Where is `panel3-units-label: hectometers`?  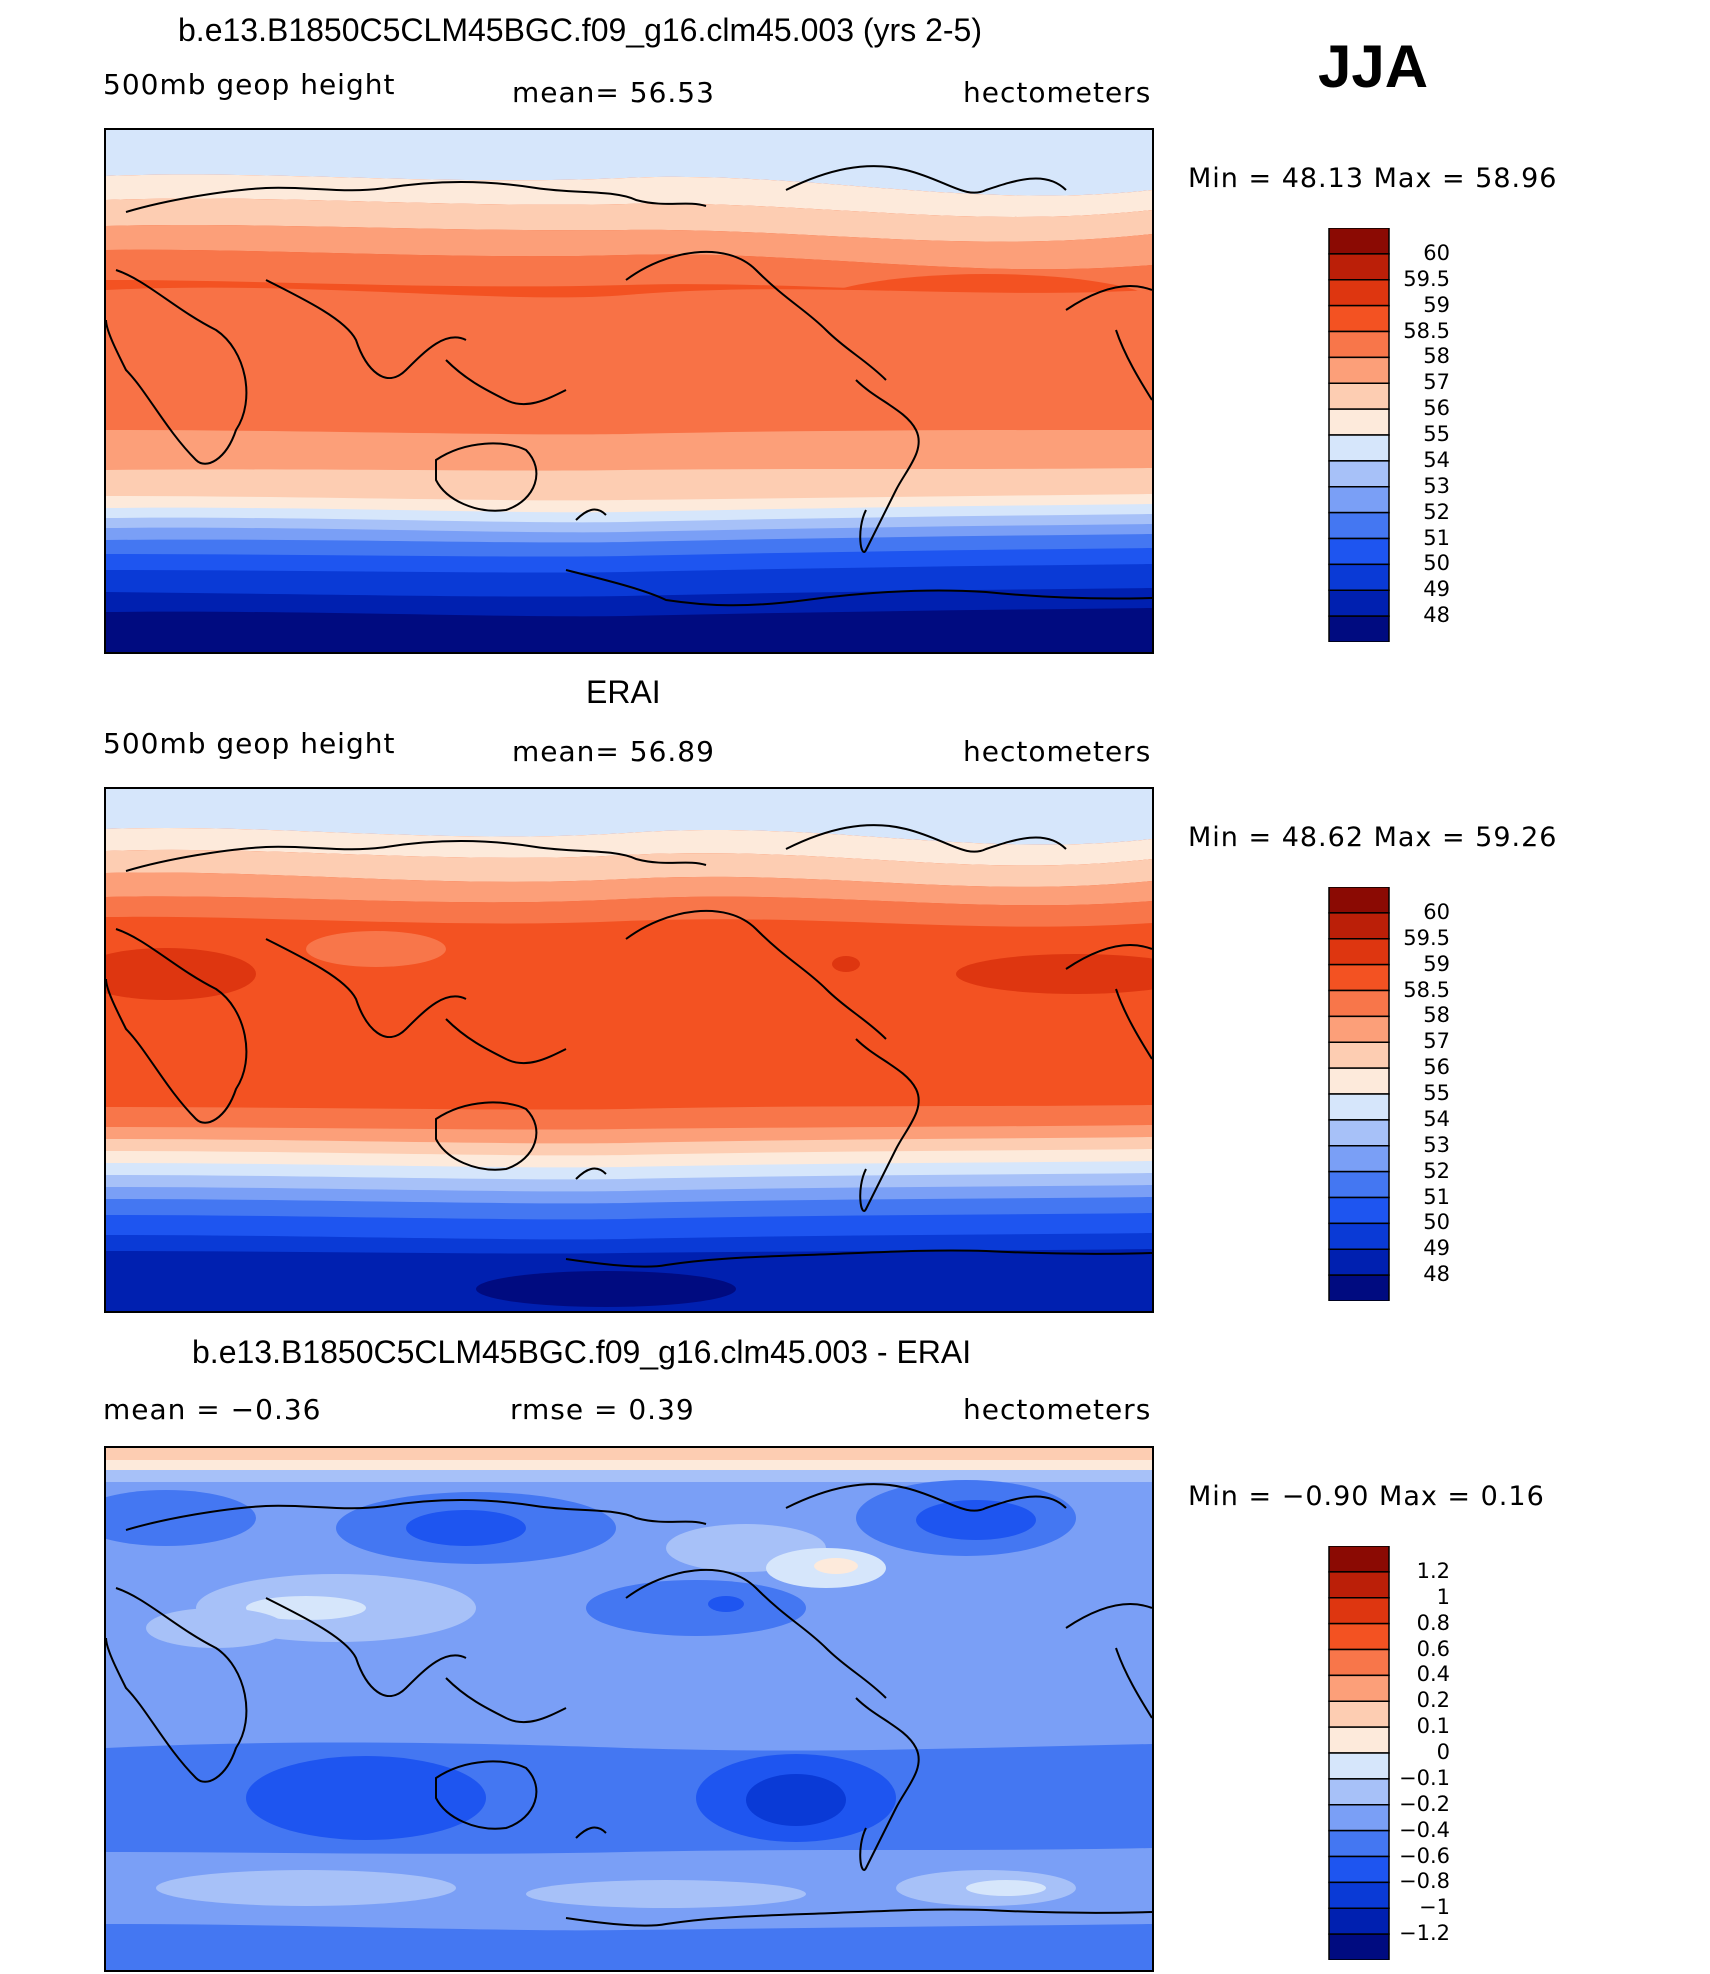 panel3-units-label: hectometers is located at coordinates (1057, 1409).